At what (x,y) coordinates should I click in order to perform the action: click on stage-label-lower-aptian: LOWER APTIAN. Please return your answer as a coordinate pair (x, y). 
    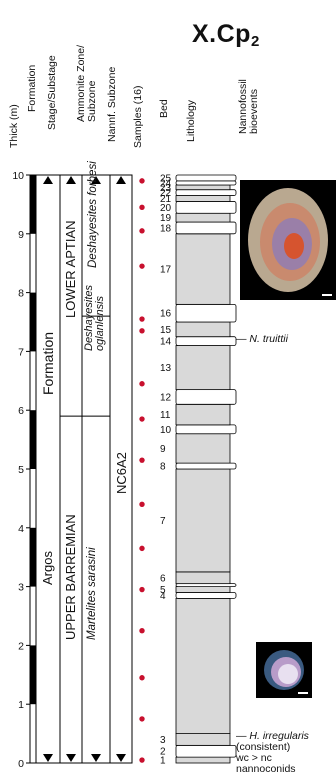
    Looking at the image, I should click on (70, 269).